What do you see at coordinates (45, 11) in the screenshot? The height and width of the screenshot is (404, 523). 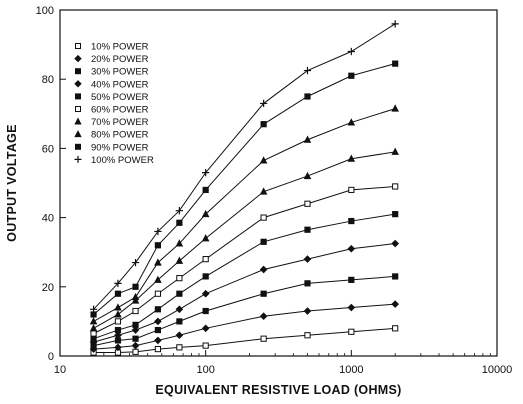 I see `y-tick-label: 100` at bounding box center [45, 11].